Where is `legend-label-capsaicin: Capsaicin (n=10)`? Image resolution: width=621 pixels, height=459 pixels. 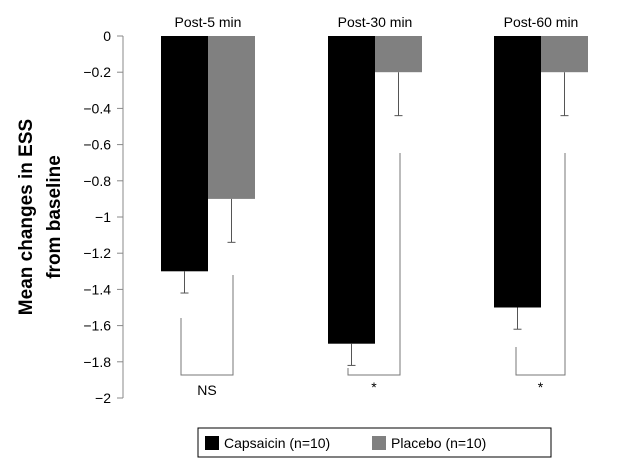
legend-label-capsaicin: Capsaicin (n=10) is located at coordinates (277, 443).